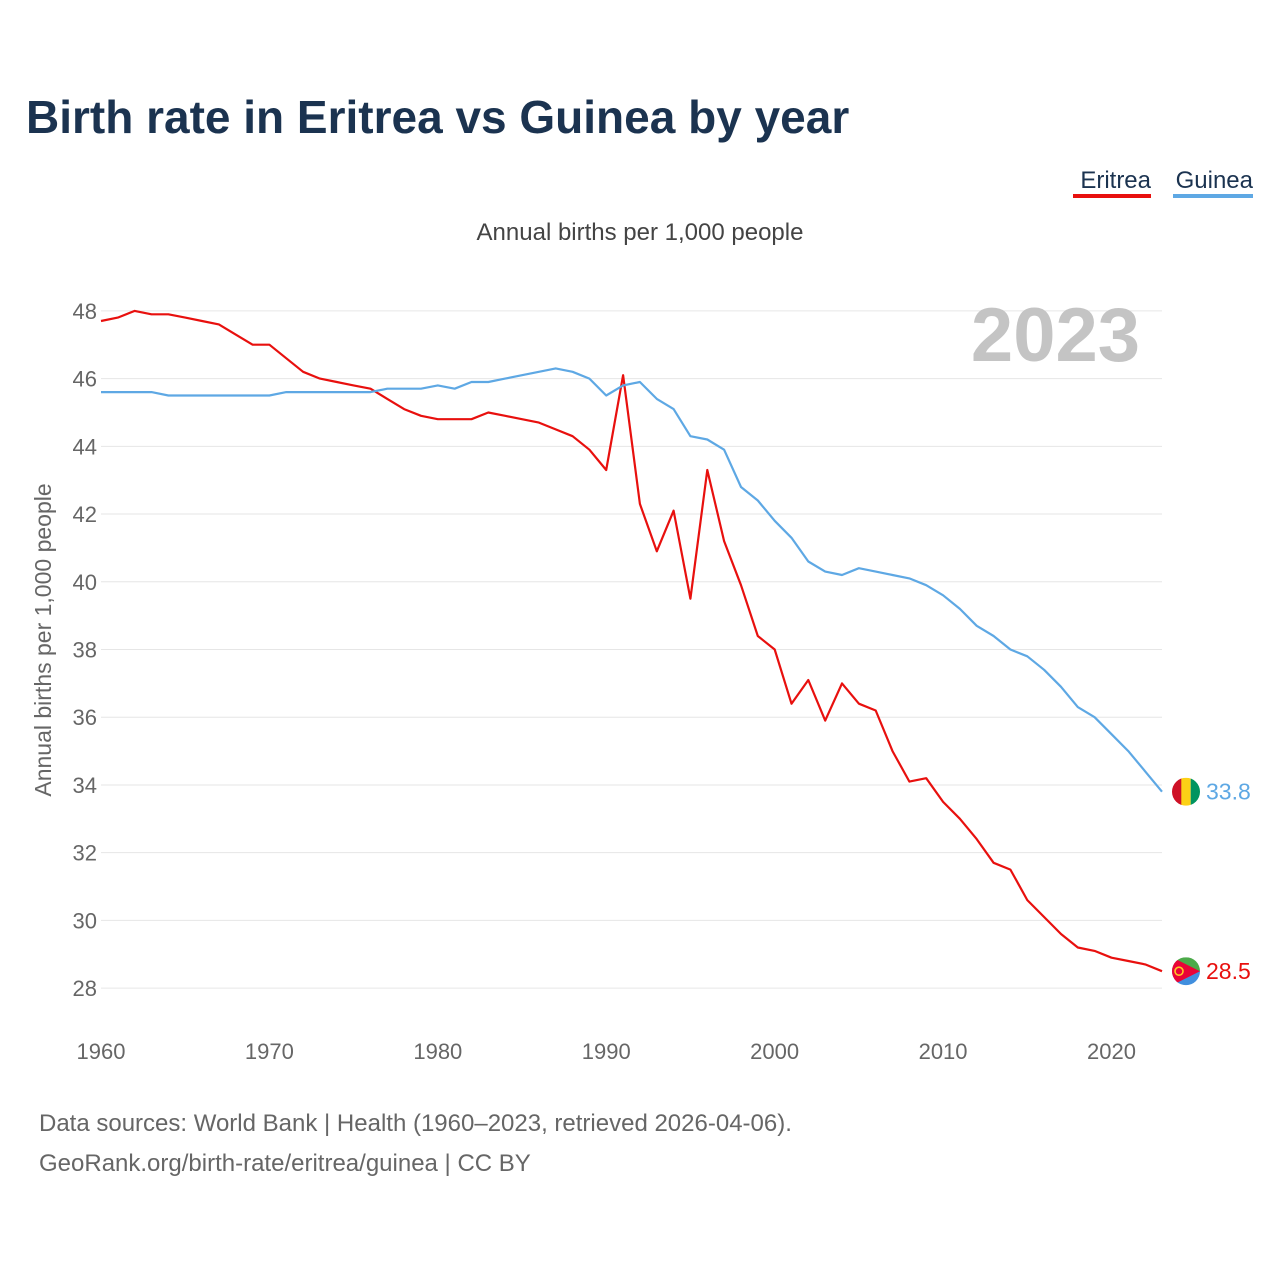 The image size is (1280, 1280). What do you see at coordinates (774, 1051) in the screenshot?
I see `x-tick-label: 2000` at bounding box center [774, 1051].